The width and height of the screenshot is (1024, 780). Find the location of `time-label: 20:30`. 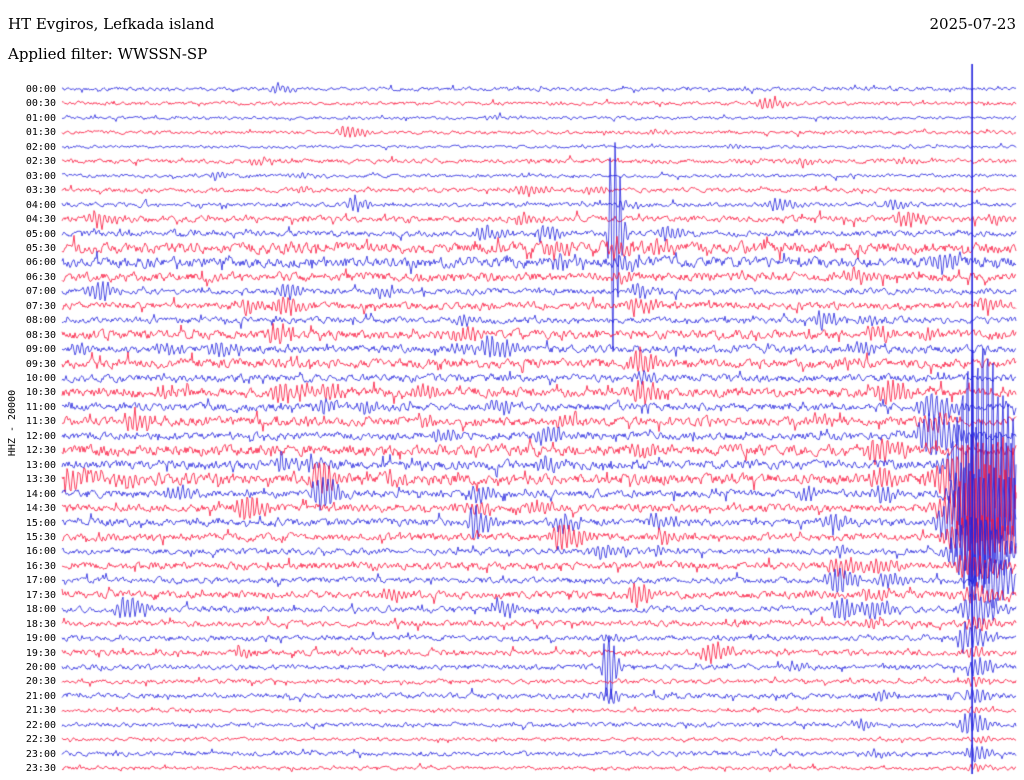

time-label: 20:30 is located at coordinates (40, 682).